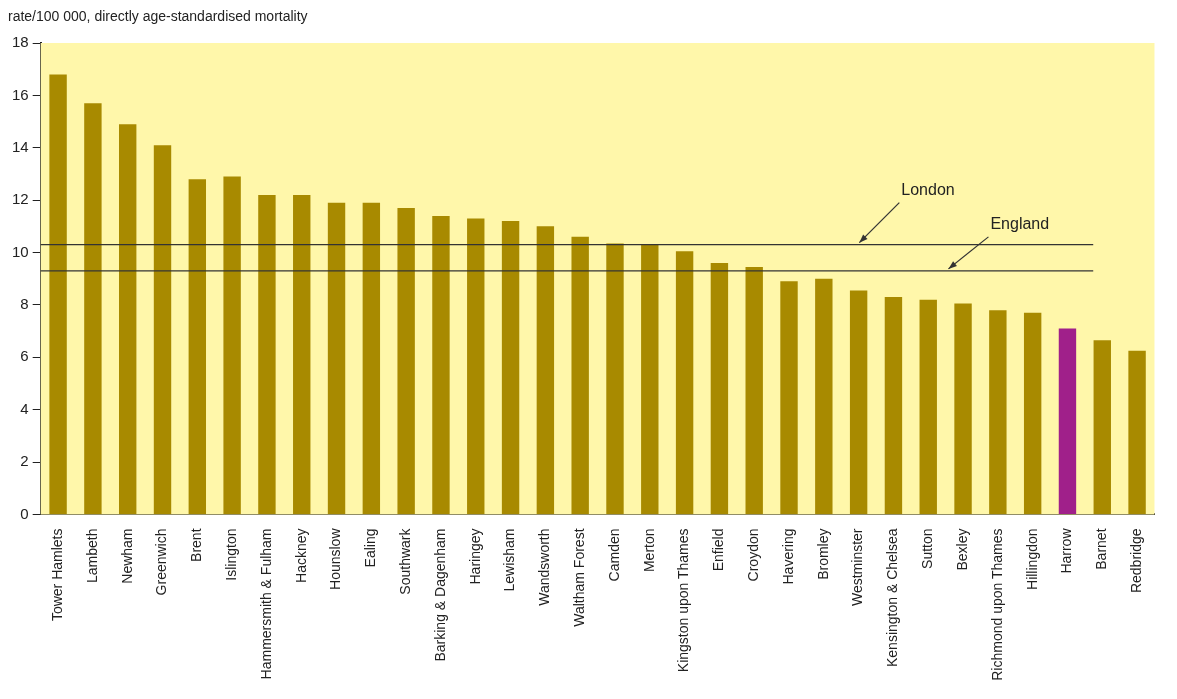  I want to click on y-tick-label: 6, so click(24, 356).